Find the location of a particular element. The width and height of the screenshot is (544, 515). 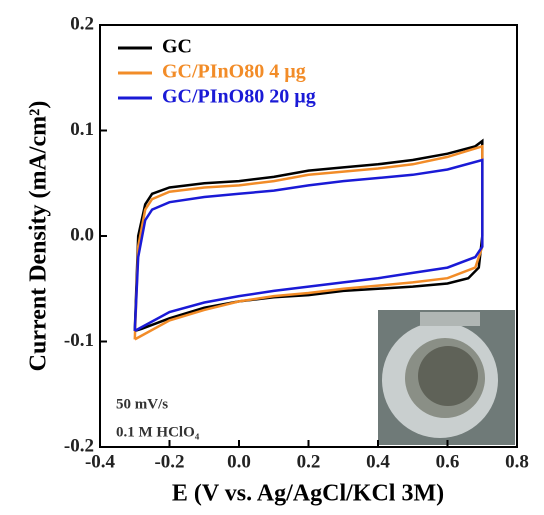

x-tick-label: -0.2 is located at coordinates (169, 461).